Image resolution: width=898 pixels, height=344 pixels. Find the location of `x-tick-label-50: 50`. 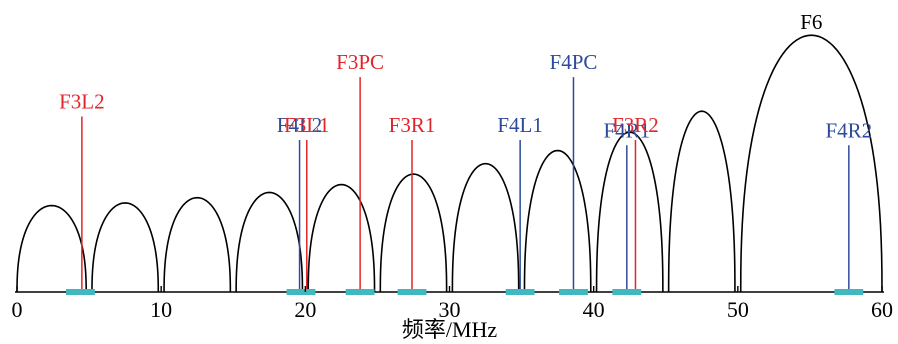

x-tick-label-50: 50 is located at coordinates (738, 309).